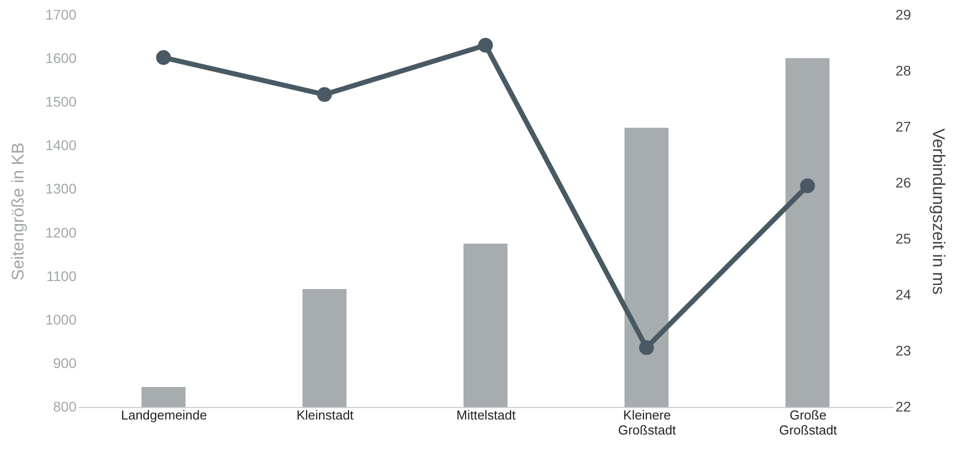  Describe the element at coordinates (18, 211) in the screenshot. I see `y-axis-title: Seitengröße in KB` at that location.